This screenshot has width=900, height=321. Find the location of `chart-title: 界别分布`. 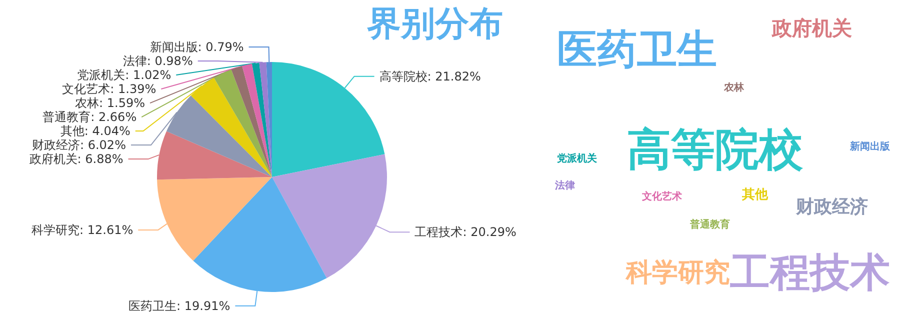

chart-title: 界别分布 is located at coordinates (434, 24).